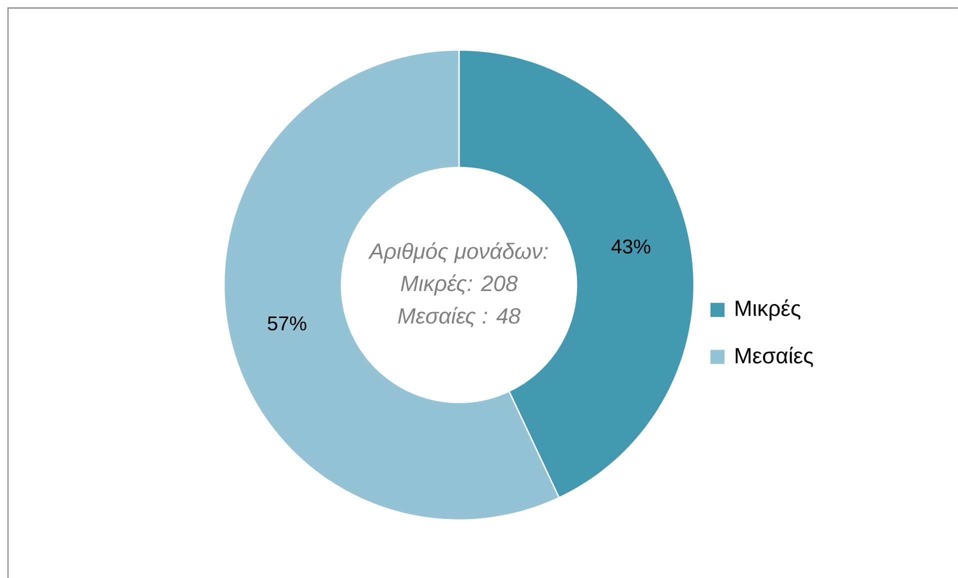 This screenshot has height=578, width=958. I want to click on text: Μεσαίες : 48, so click(459, 317).